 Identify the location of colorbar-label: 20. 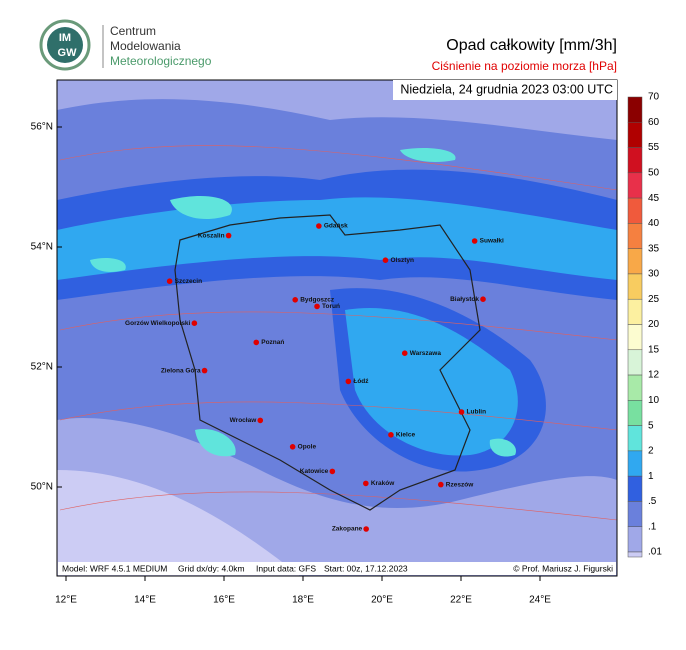
(654, 324).